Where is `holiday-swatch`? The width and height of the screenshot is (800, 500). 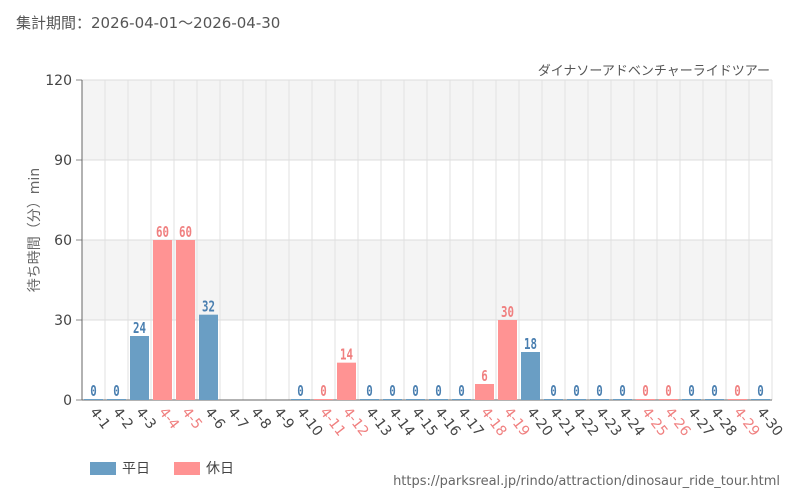
holiday-swatch is located at coordinates (187, 468).